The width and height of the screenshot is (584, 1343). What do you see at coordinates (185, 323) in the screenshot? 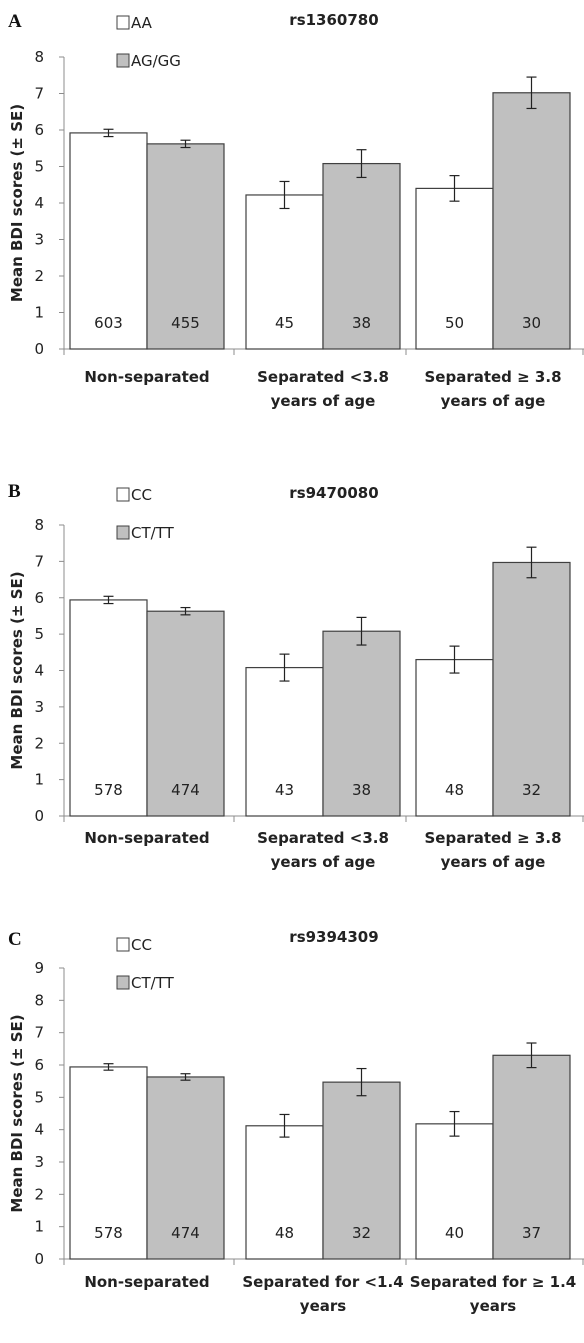
I see `sample-size-label: 455` at bounding box center [185, 323].